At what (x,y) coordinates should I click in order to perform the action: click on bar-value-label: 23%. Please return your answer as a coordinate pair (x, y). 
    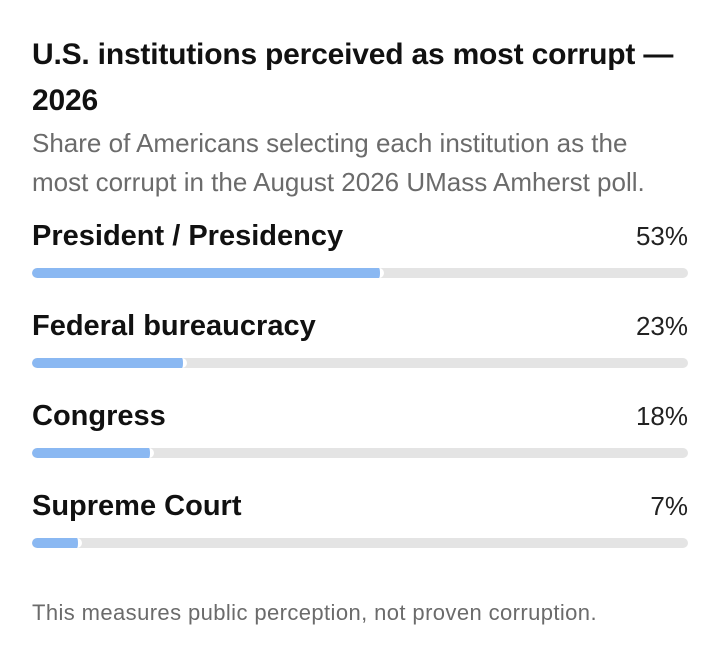
    Looking at the image, I should click on (661, 326).